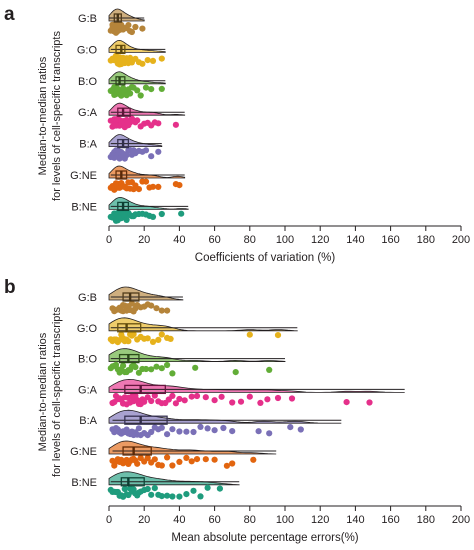 The image size is (474, 550). What do you see at coordinates (214, 240) in the screenshot?
I see `x-tick-label: 60` at bounding box center [214, 240].